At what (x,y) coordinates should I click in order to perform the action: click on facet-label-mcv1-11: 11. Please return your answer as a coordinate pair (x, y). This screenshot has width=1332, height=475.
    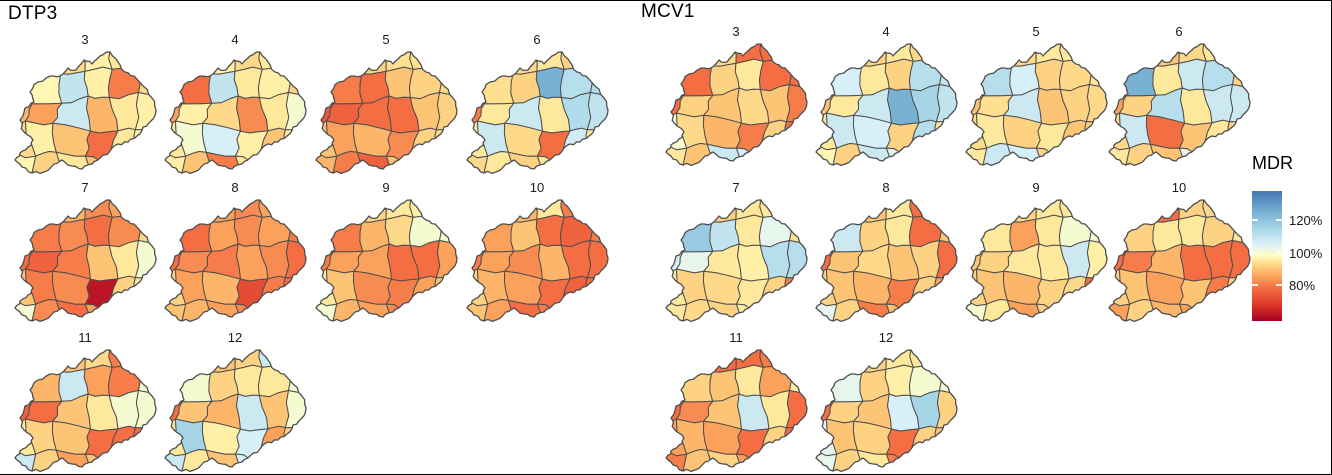
    Looking at the image, I should click on (736, 337).